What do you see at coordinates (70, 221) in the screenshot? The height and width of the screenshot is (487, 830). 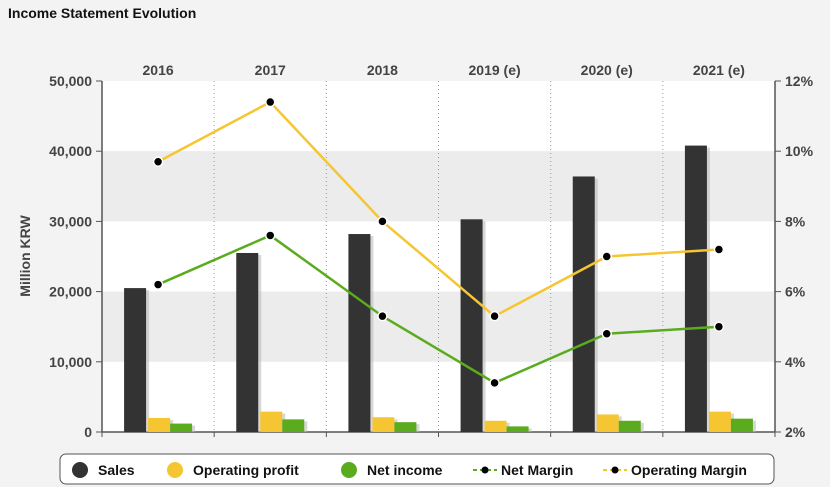 I see `y-tick-label: 30,000` at bounding box center [70, 221].